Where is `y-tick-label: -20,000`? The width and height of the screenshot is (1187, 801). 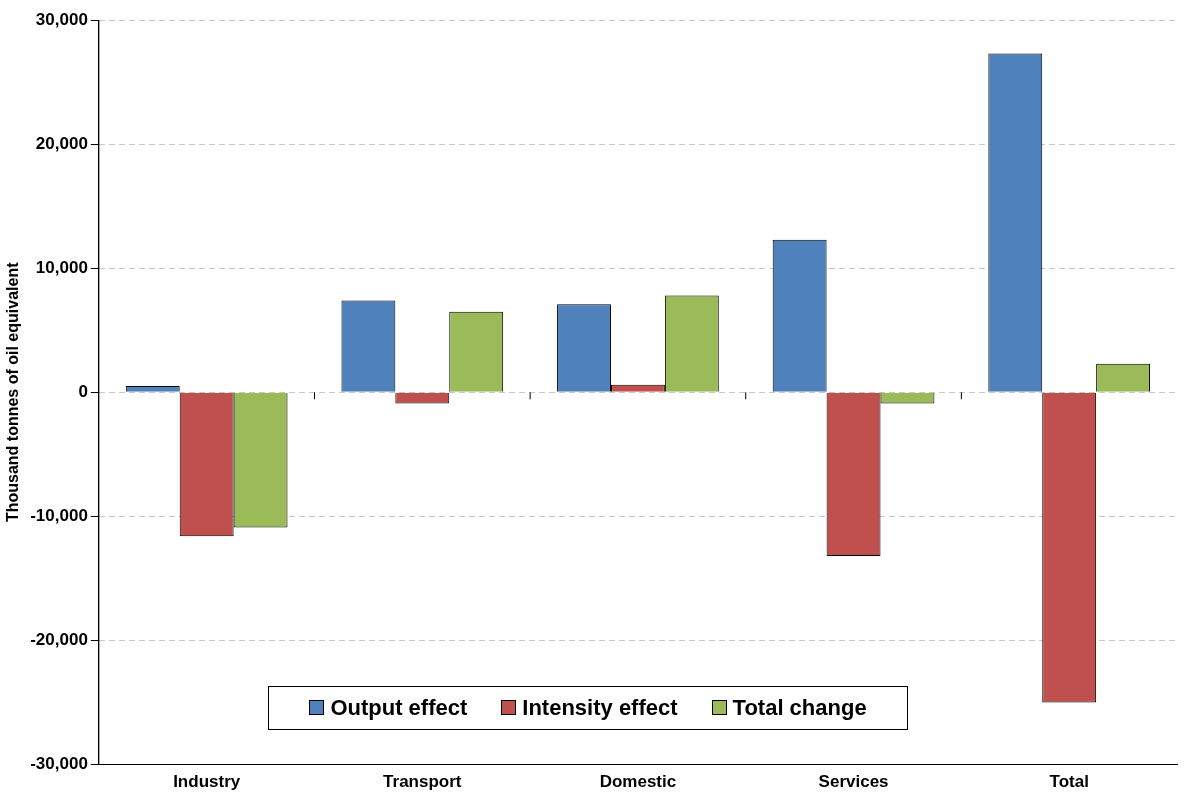 y-tick-label: -20,000 is located at coordinates (59, 640).